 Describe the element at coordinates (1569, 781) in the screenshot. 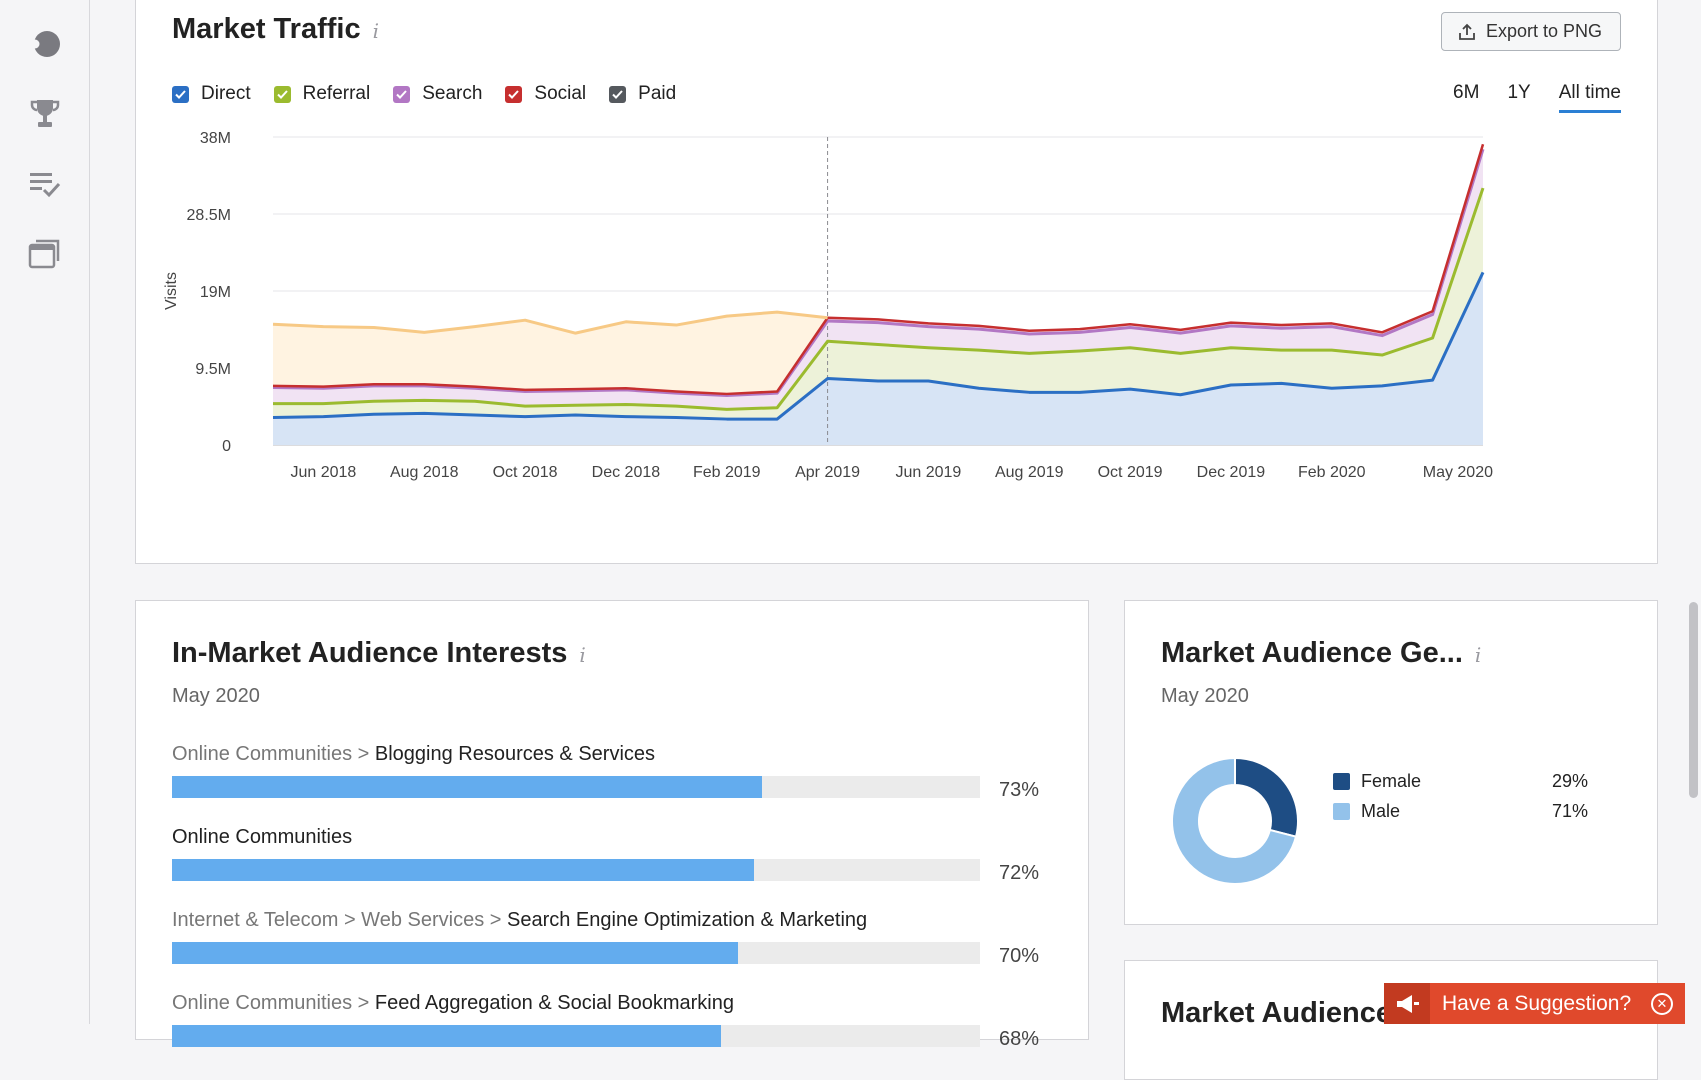

I see `gender-percent: 29%` at that location.